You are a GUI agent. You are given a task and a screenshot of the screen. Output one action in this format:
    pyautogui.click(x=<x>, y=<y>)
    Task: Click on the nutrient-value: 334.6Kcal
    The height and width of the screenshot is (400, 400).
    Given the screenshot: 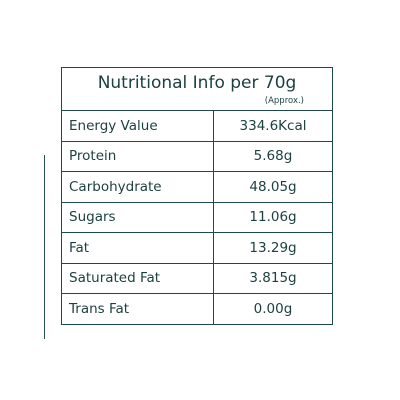 What is the action you would take?
    pyautogui.click(x=273, y=125)
    